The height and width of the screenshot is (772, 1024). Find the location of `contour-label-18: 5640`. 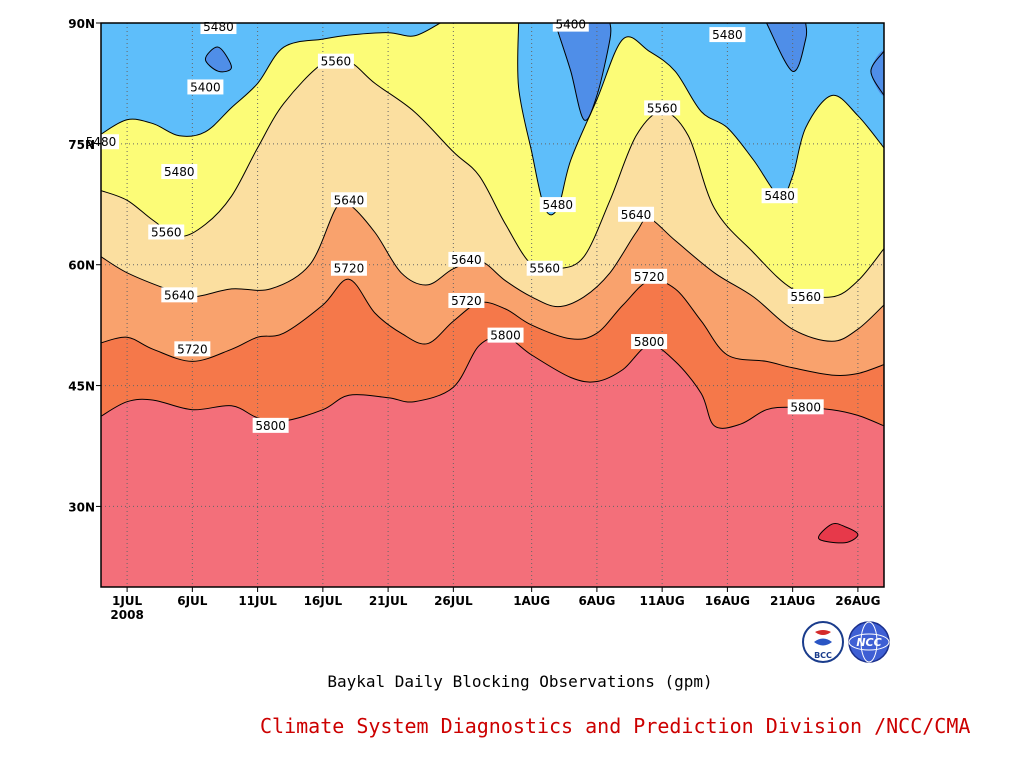

contour-label-18: 5640 is located at coordinates (636, 214).